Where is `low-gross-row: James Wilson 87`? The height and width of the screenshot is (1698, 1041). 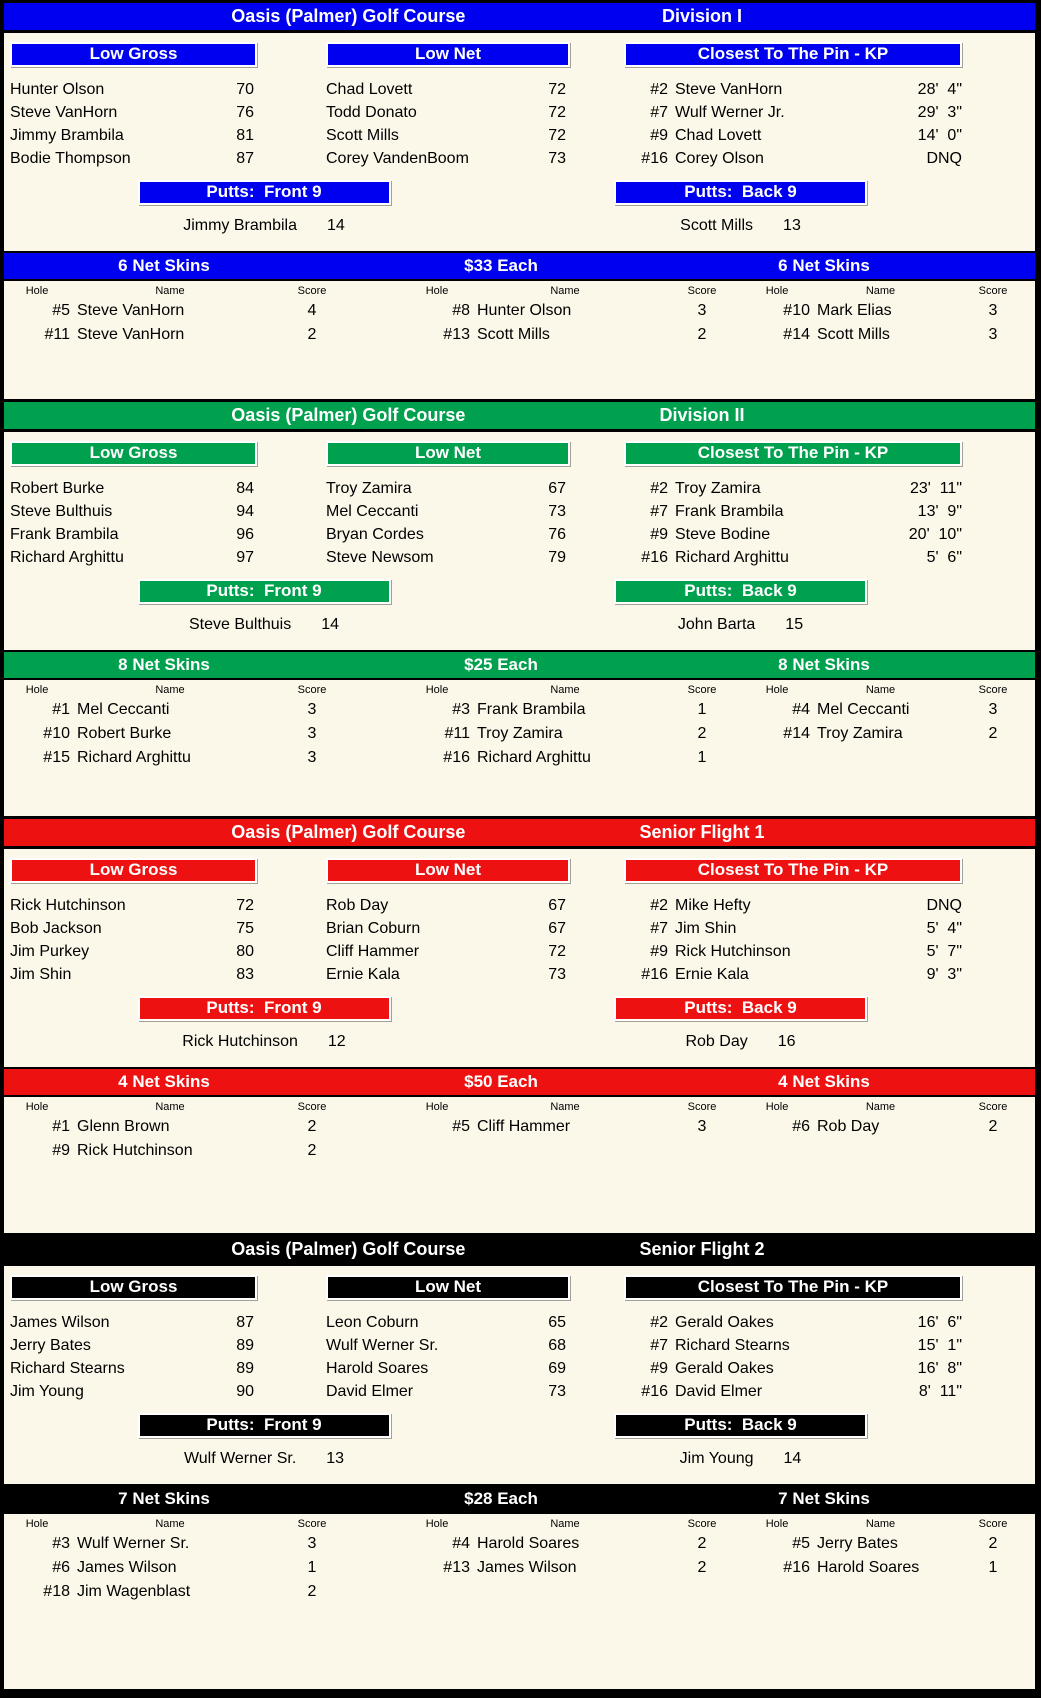 low-gross-row: James Wilson 87 is located at coordinates (145, 1322).